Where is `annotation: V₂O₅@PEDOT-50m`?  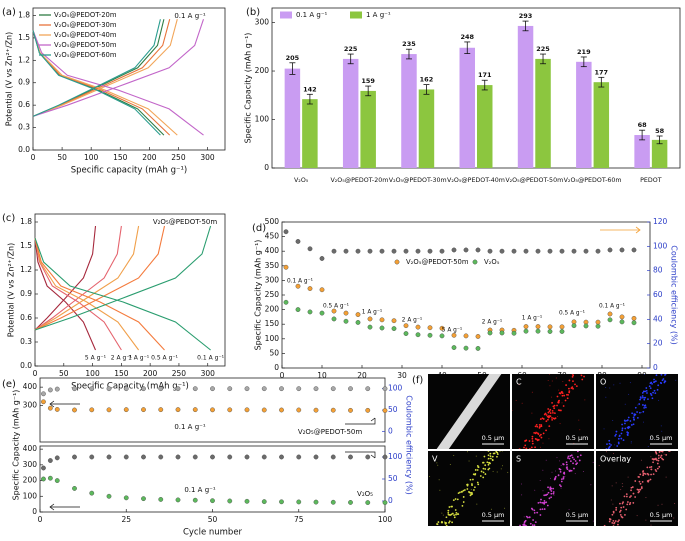 annotation: V₂O₅@PEDOT-50m is located at coordinates (185, 222).